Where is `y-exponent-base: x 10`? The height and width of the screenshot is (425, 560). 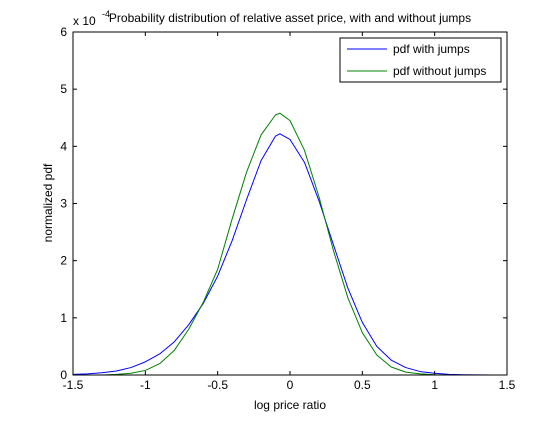 y-exponent-base: x 10 is located at coordinates (84, 21).